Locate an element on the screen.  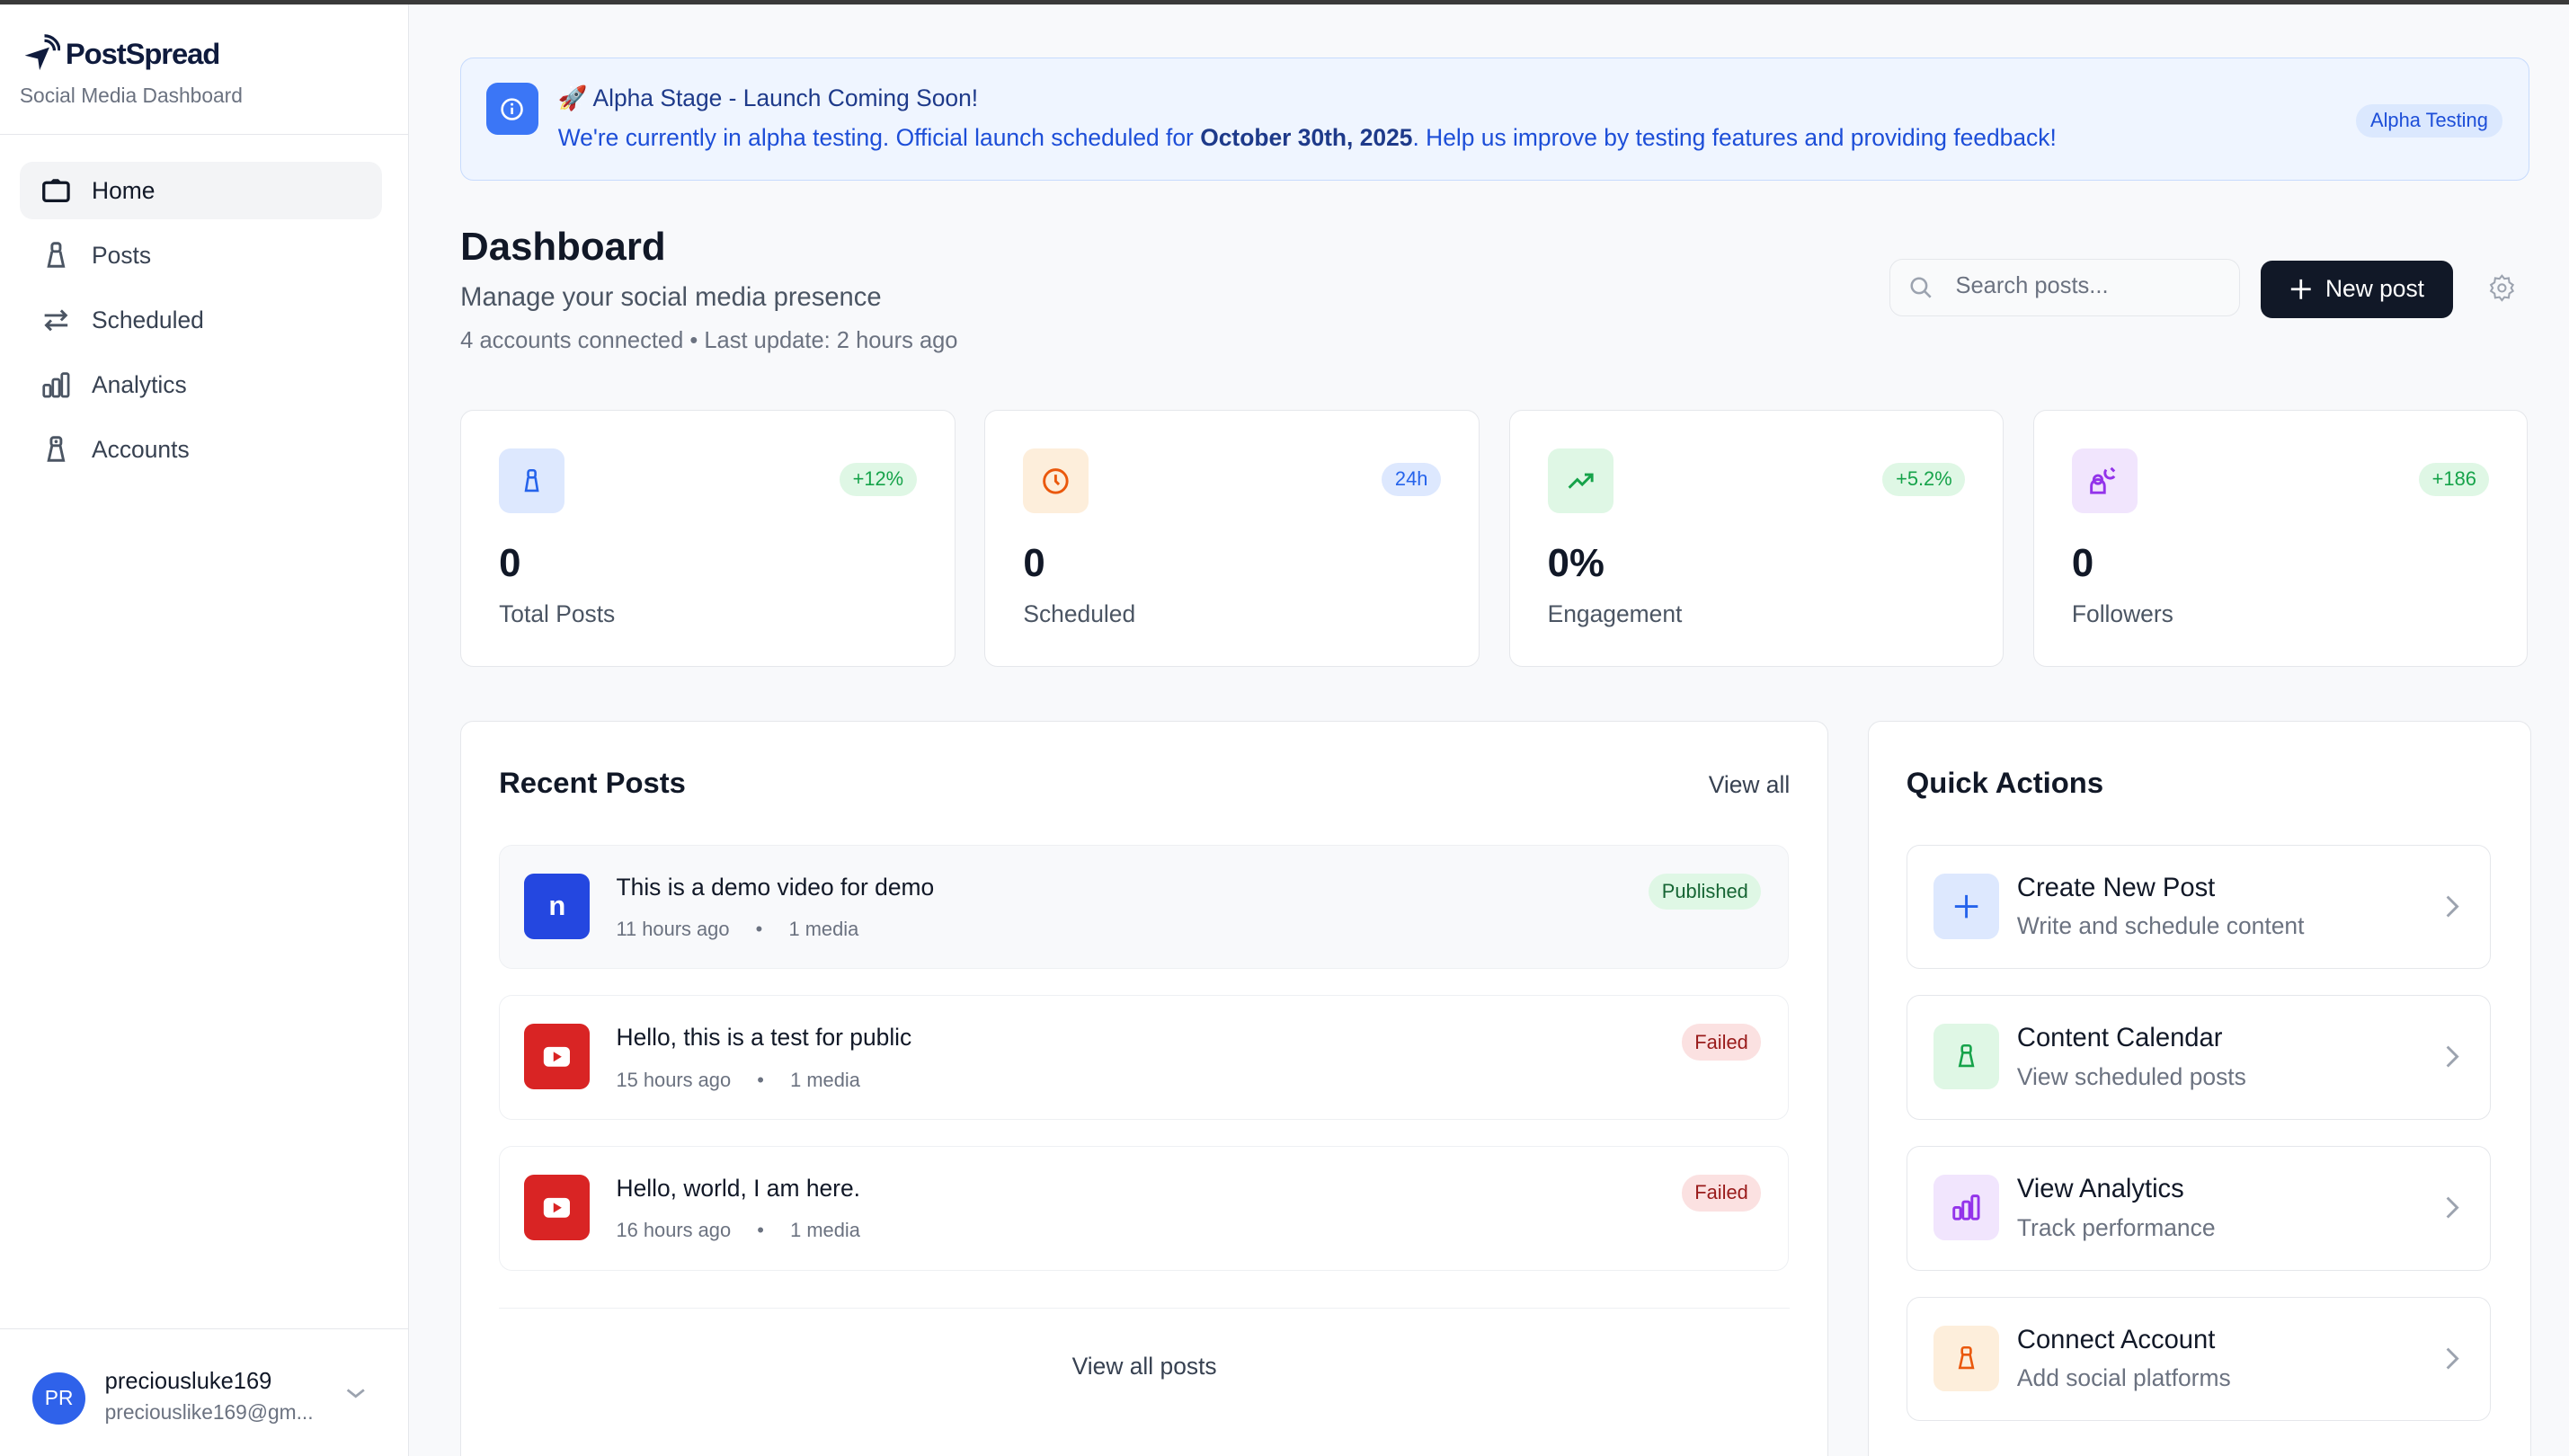
stat-badge: +5.2% is located at coordinates (1924, 479).